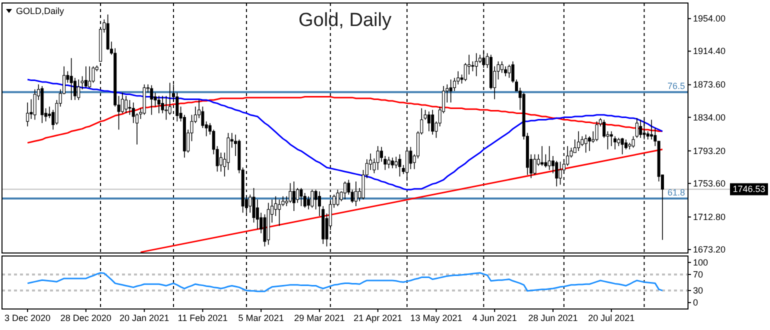 This screenshot has height=330, width=770. Describe the element at coordinates (203, 318) in the screenshot. I see `x-tick-label: 11 Feb 2021` at that location.